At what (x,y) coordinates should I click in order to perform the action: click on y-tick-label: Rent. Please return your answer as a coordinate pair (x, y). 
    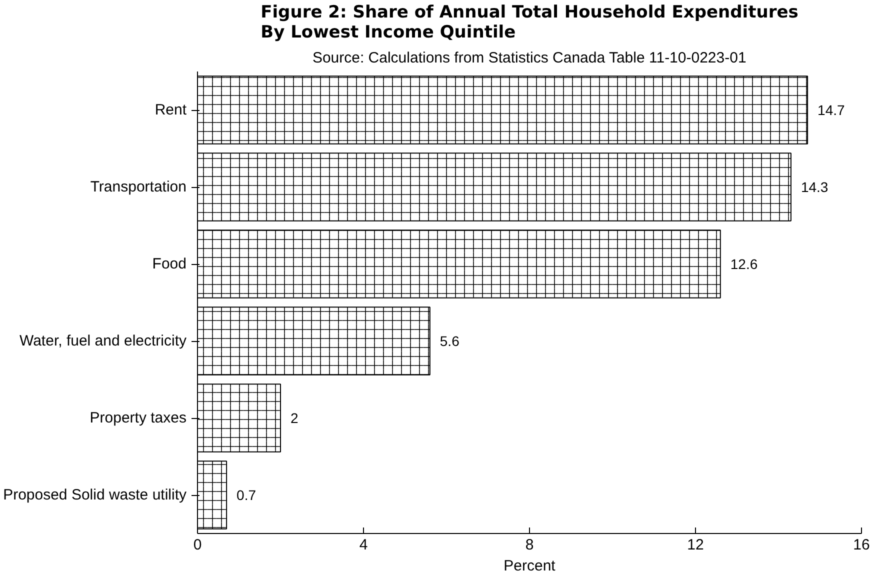
    Looking at the image, I should click on (171, 110).